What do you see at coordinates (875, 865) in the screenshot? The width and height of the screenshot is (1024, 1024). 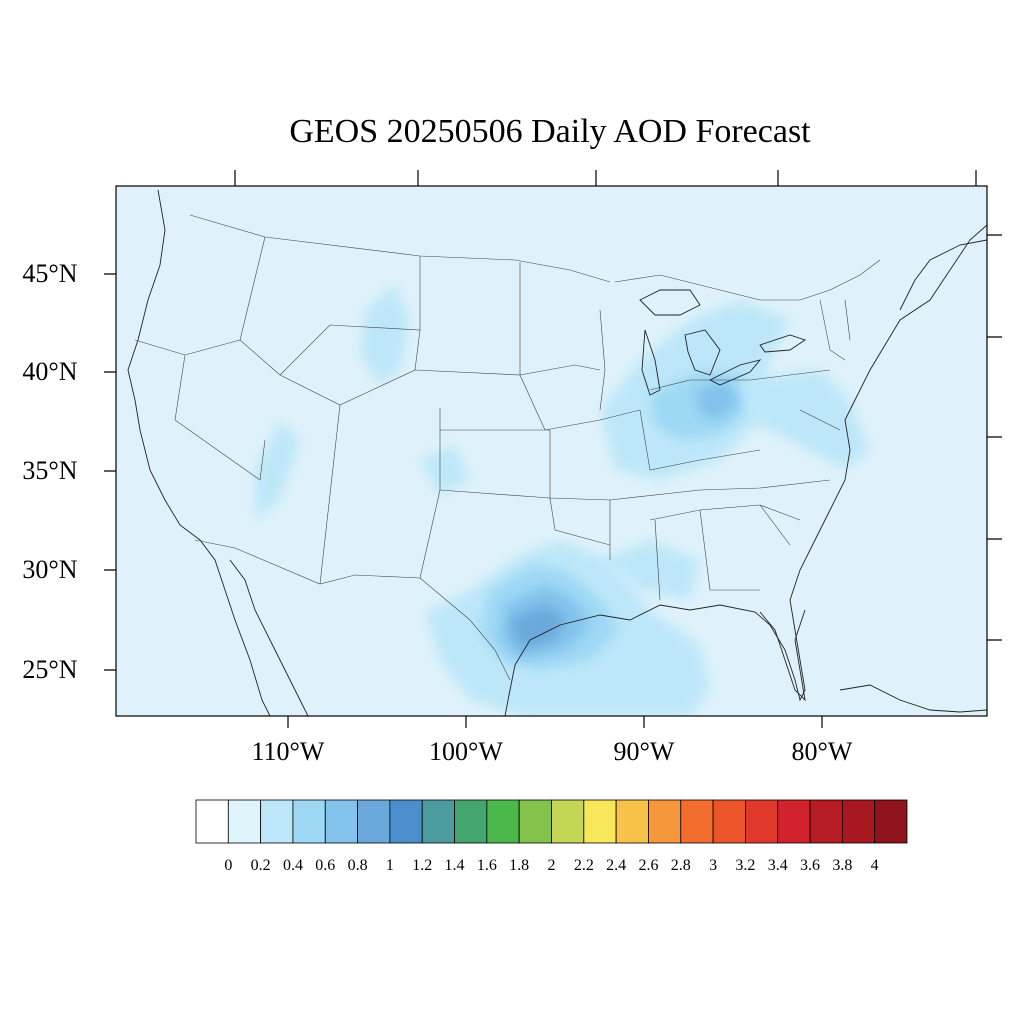 I see `colorbar-label: 4` at bounding box center [875, 865].